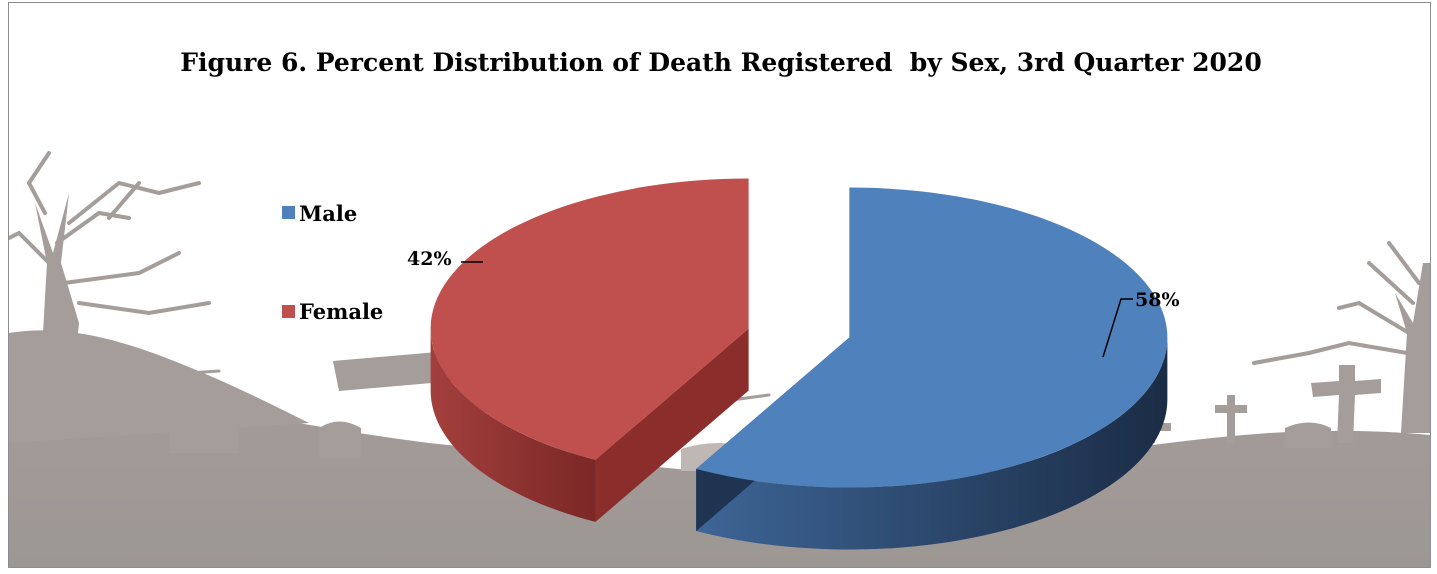 The width and height of the screenshot is (1437, 574). What do you see at coordinates (328, 213) in the screenshot?
I see `legend-label-male: Male` at bounding box center [328, 213].